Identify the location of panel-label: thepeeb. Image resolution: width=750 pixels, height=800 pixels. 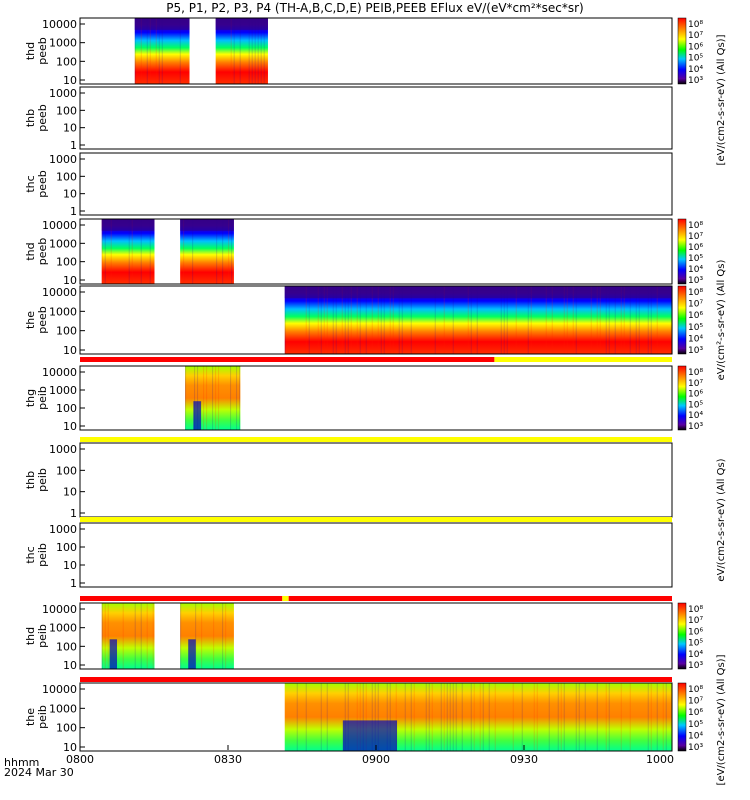
(36, 320).